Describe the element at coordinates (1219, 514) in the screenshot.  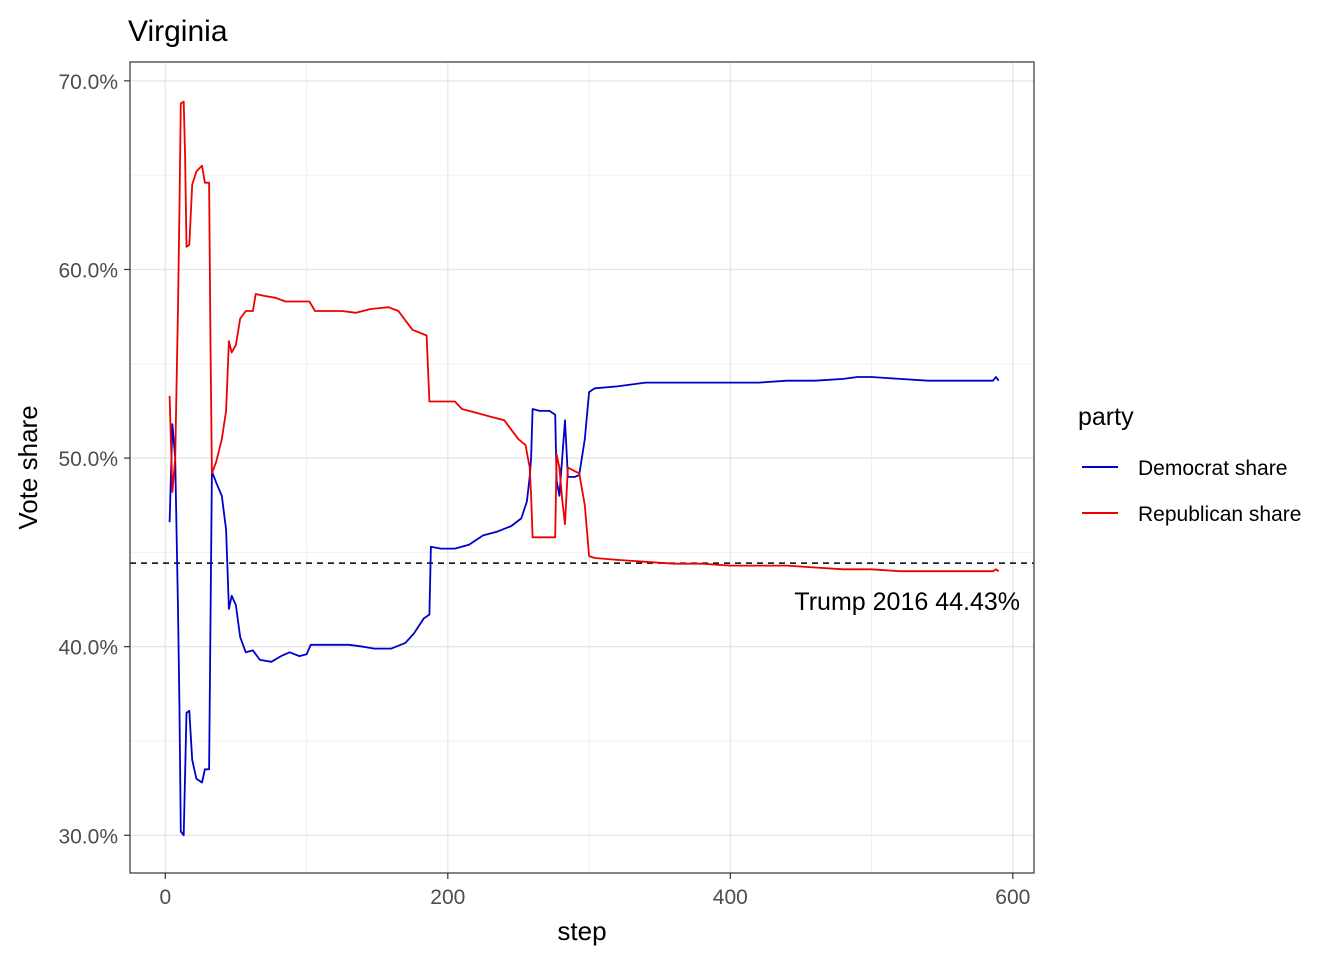
I see `legend-label-republican: Republican share` at that location.